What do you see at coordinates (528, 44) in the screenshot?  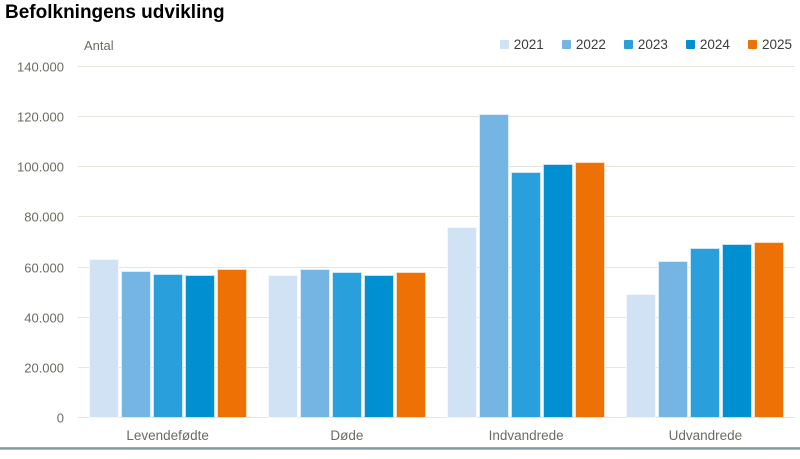 I see `legend-label: 2021` at bounding box center [528, 44].